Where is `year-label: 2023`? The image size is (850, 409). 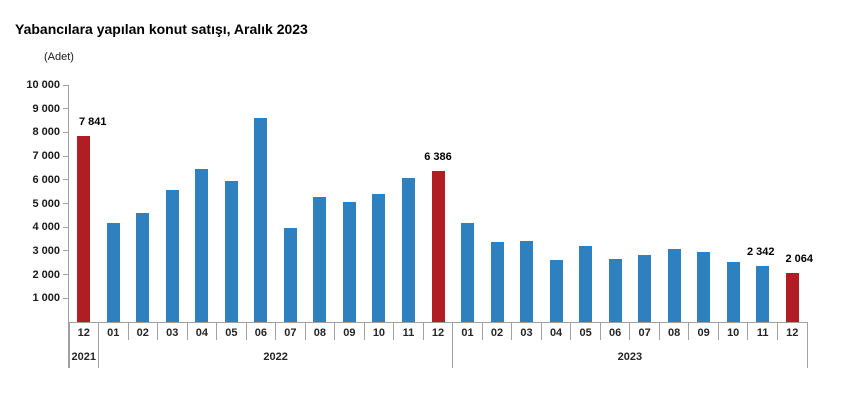
year-label: 2023 is located at coordinates (630, 357).